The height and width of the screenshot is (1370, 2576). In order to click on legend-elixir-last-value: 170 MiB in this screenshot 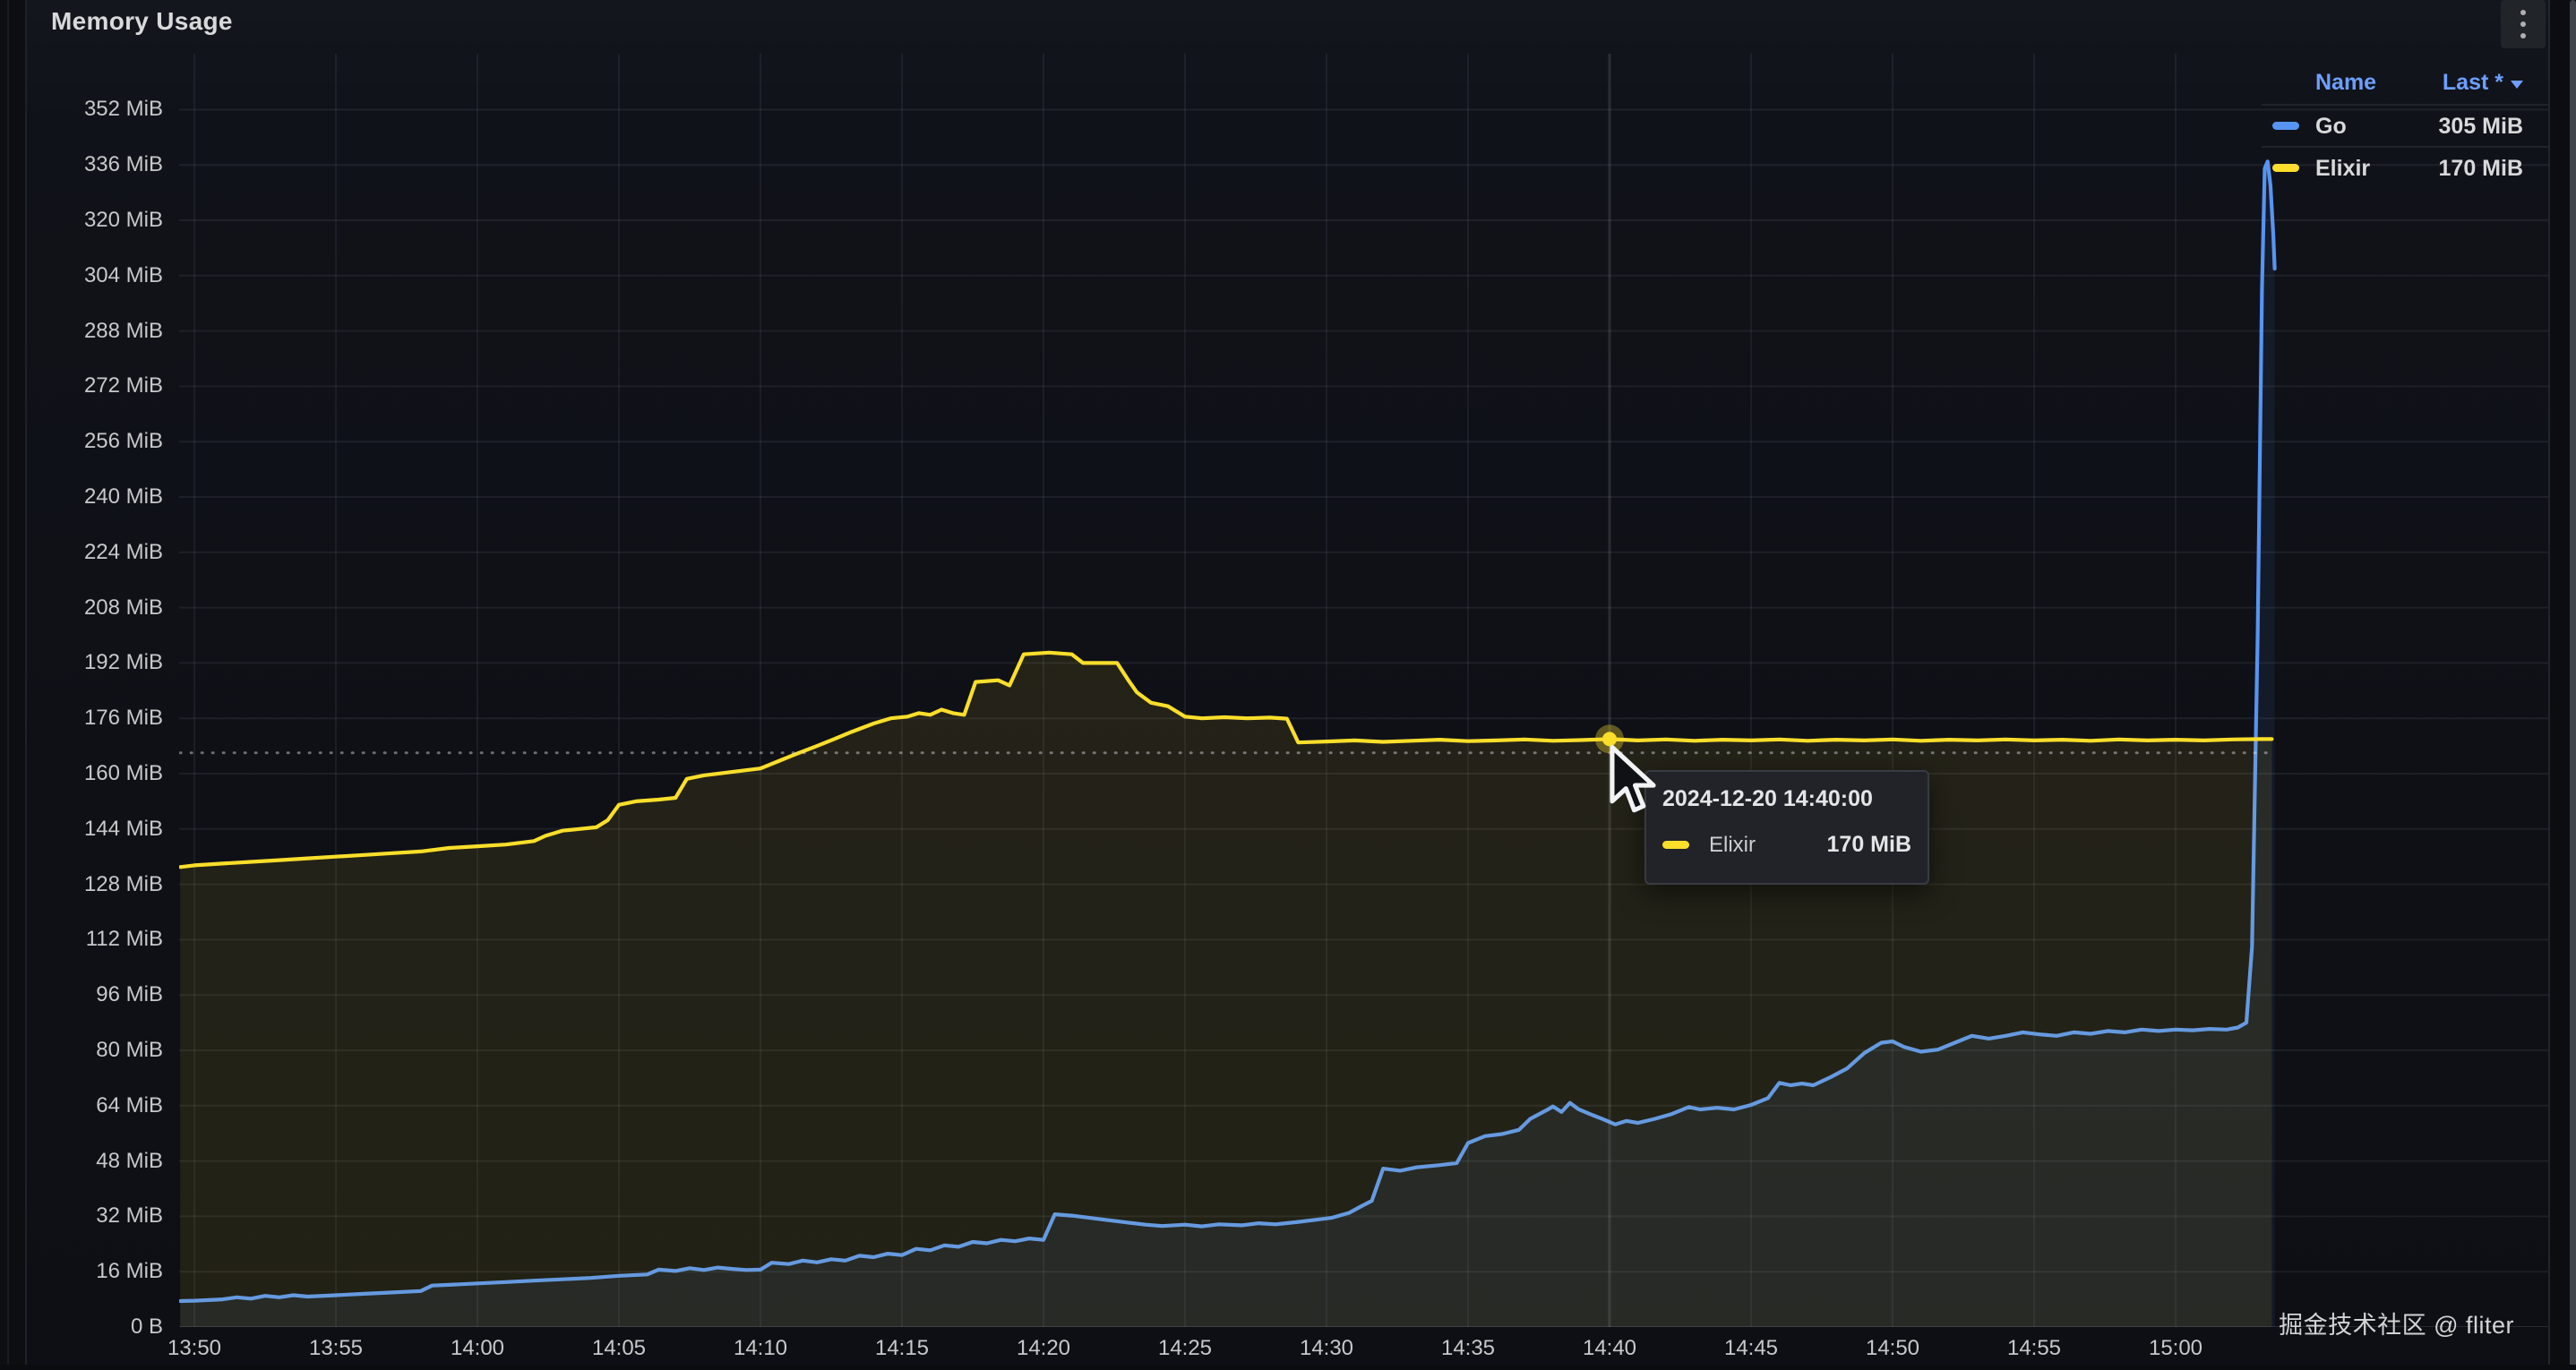, I will do `click(2480, 168)`.